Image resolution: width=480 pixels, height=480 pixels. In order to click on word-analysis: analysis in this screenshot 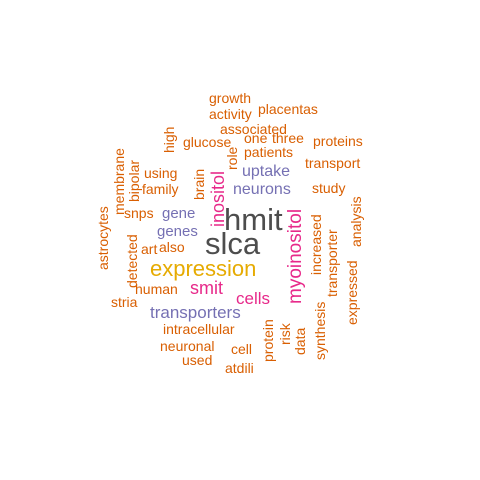, I will do `click(356, 221)`.